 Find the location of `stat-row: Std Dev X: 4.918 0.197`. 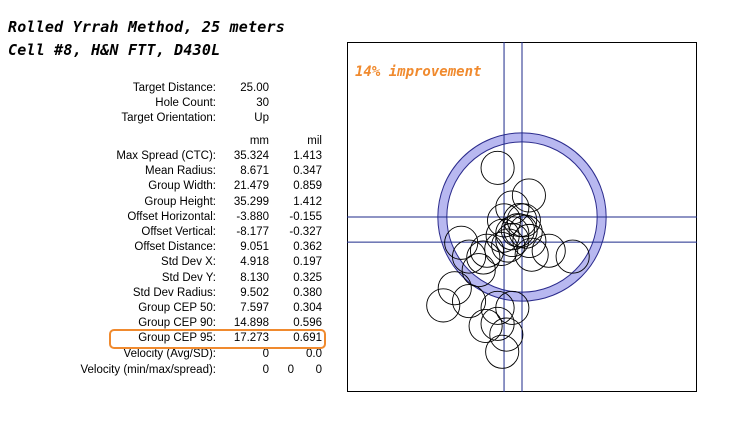

stat-row: Std Dev X: 4.918 0.197 is located at coordinates (370, 262).